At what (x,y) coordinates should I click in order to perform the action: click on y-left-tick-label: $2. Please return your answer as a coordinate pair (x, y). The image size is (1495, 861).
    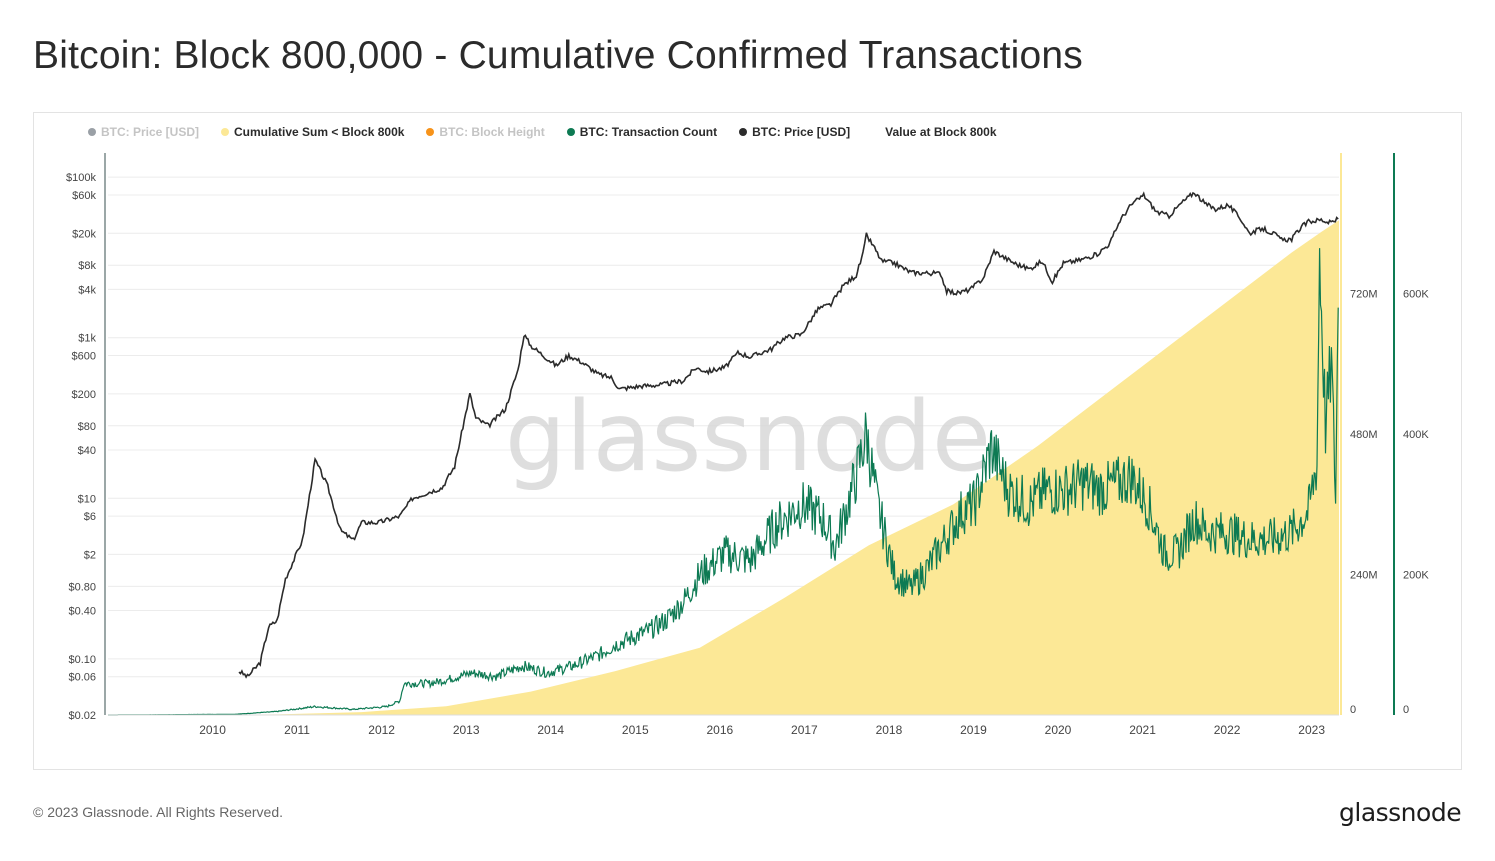
    Looking at the image, I should click on (90, 555).